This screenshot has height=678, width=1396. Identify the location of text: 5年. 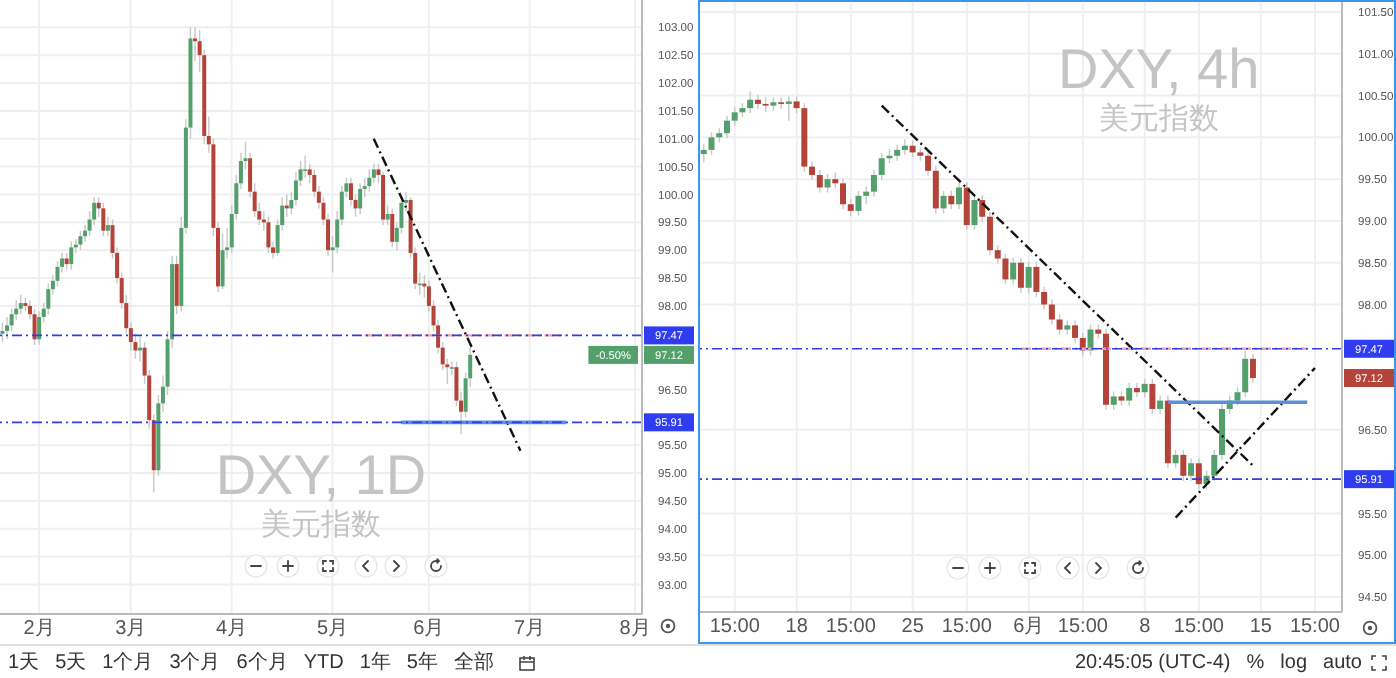
(422, 663).